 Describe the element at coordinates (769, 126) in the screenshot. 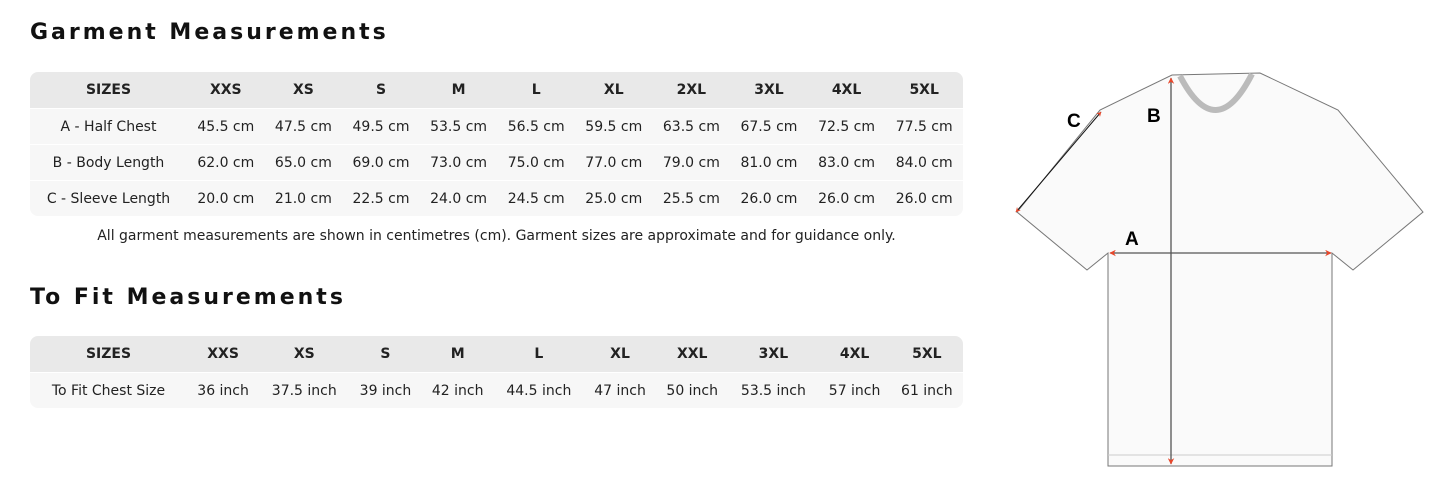

I see `table-cell: 67.5 cm` at that location.